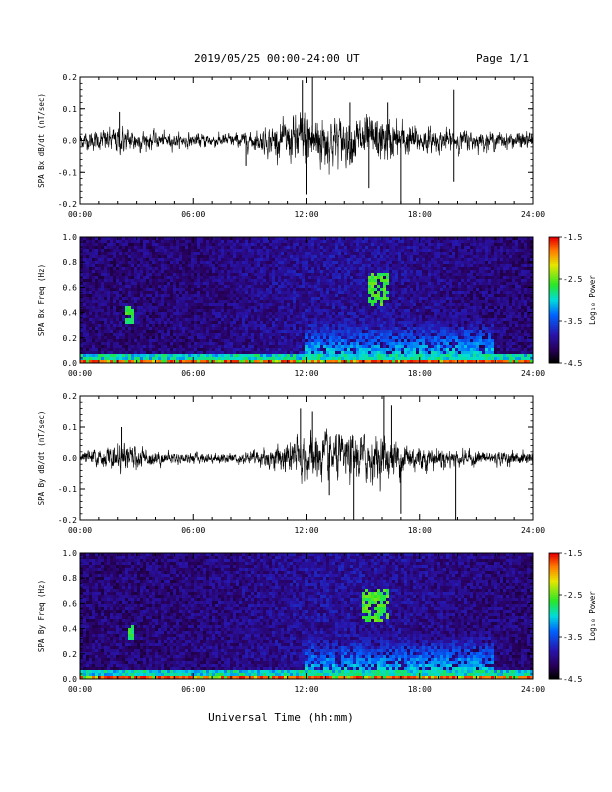 This screenshot has height=792, width=612. I want to click on page-title: 2019/05/25 00:00-24:00 UT, so click(277, 58).